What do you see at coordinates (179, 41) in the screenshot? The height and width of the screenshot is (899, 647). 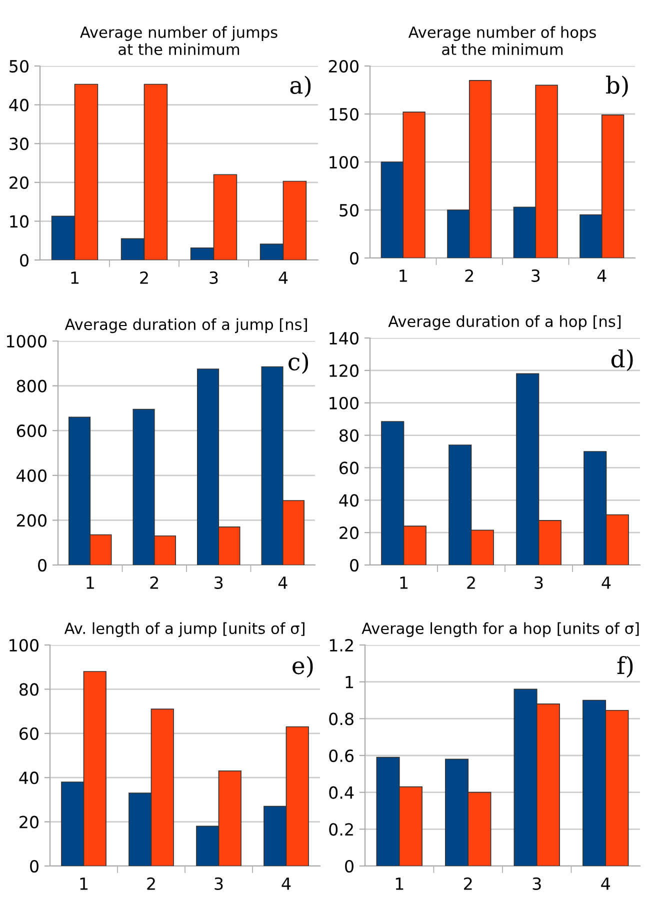 I see `chart-title: Average number of jumps at the minimum` at bounding box center [179, 41].